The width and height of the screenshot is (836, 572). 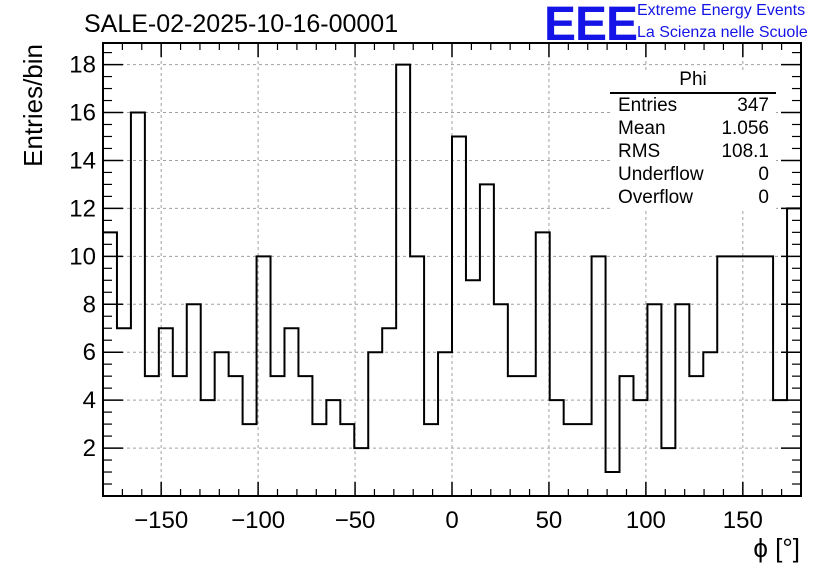 What do you see at coordinates (89, 352) in the screenshot?
I see `y-tick-label: 6` at bounding box center [89, 352].